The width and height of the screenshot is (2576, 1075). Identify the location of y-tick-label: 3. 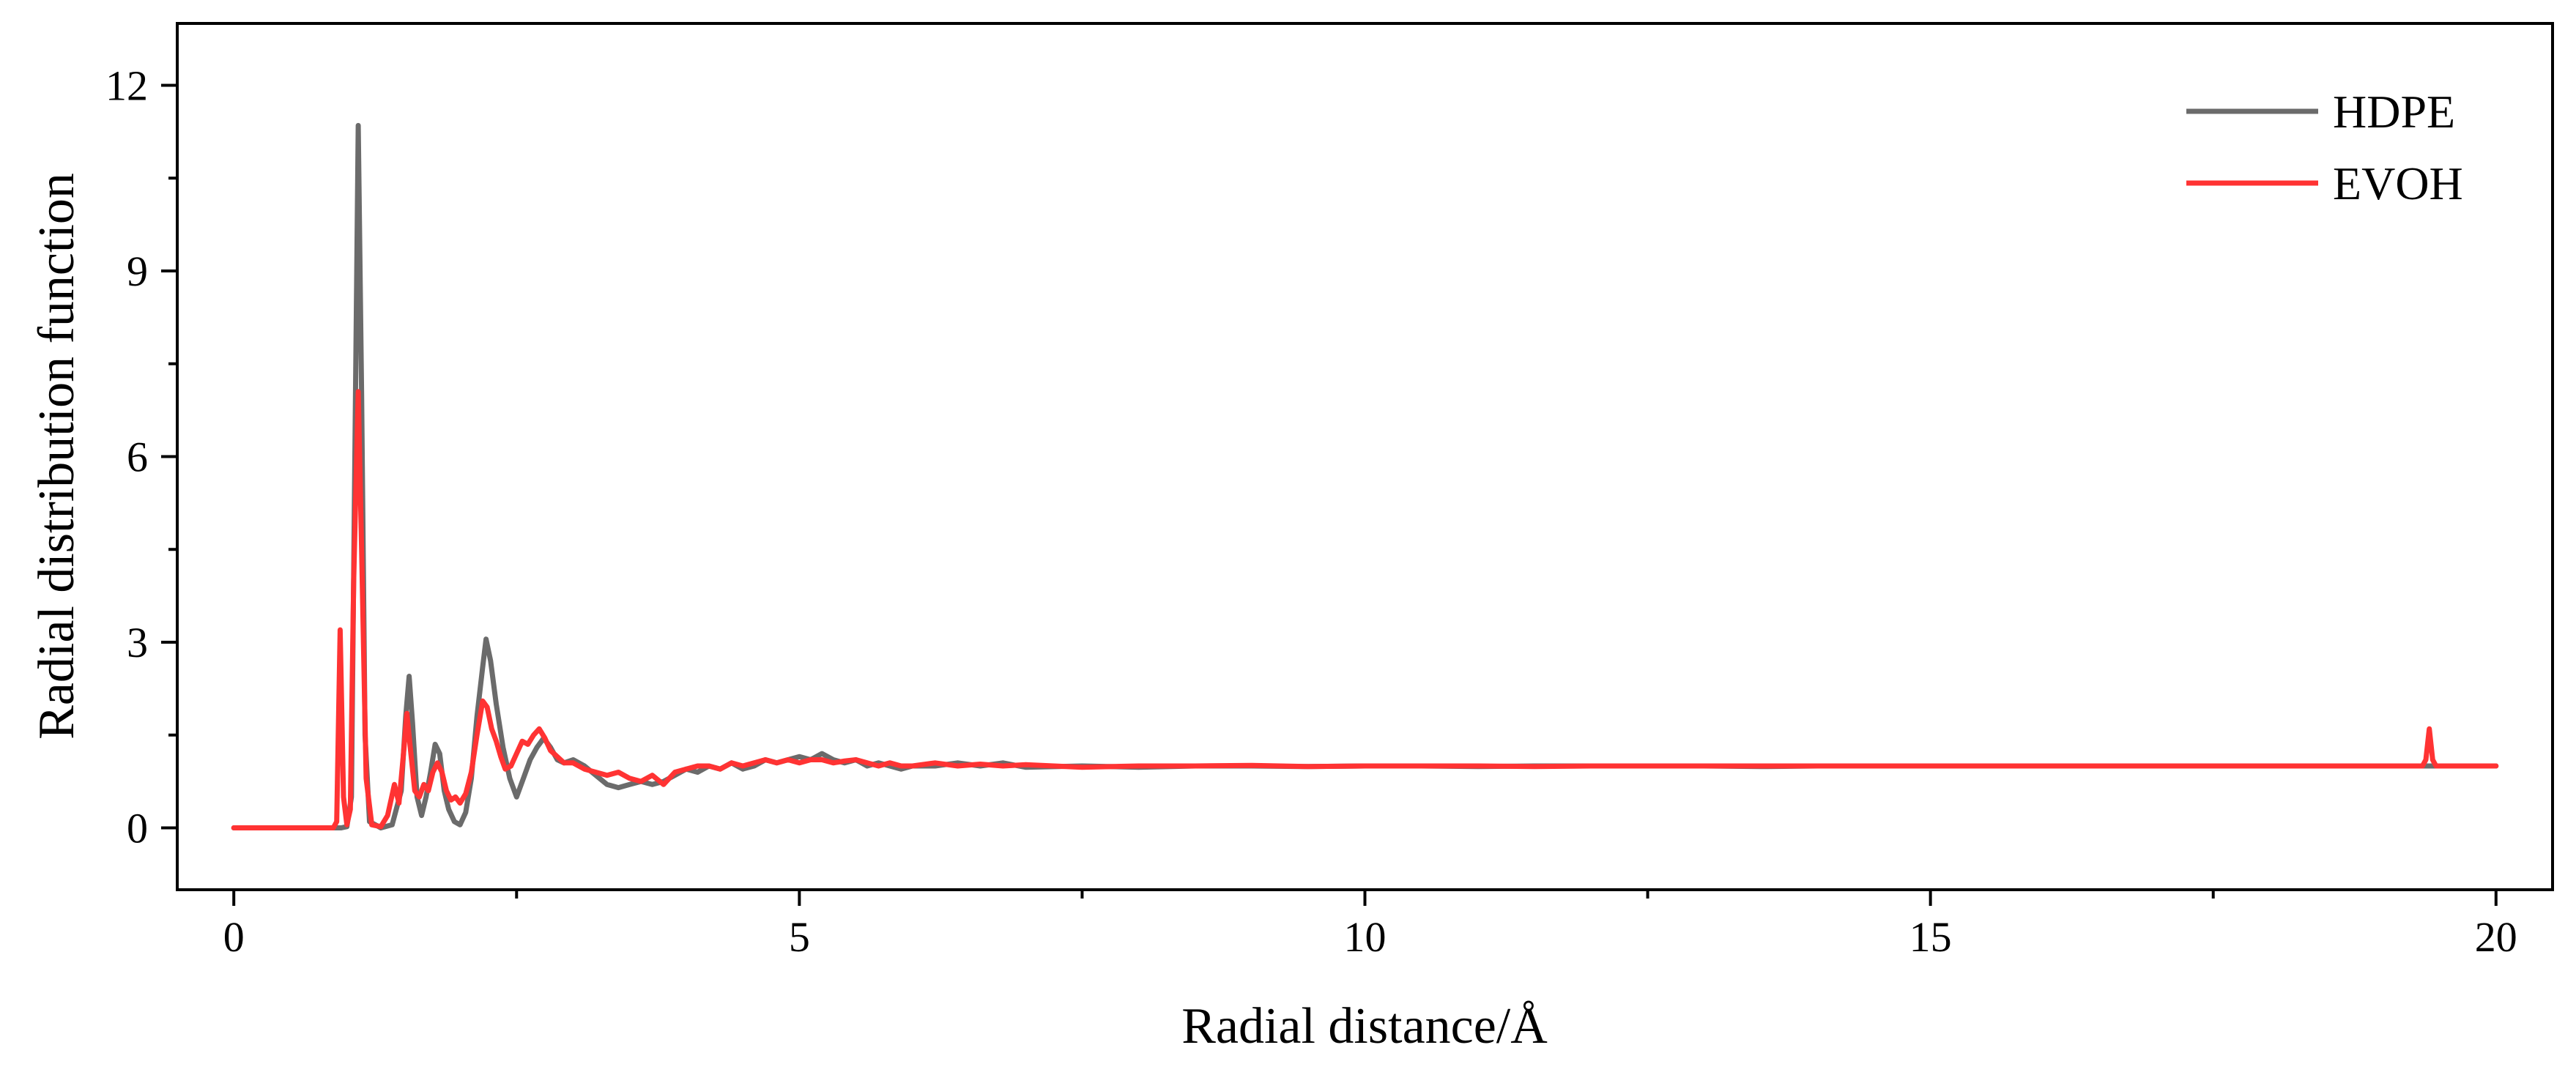
(137, 642).